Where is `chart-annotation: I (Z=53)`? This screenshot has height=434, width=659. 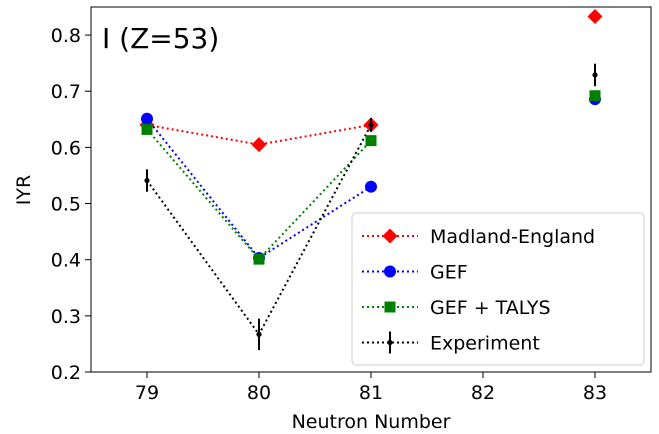
chart-annotation: I (Z=53) is located at coordinates (160, 38).